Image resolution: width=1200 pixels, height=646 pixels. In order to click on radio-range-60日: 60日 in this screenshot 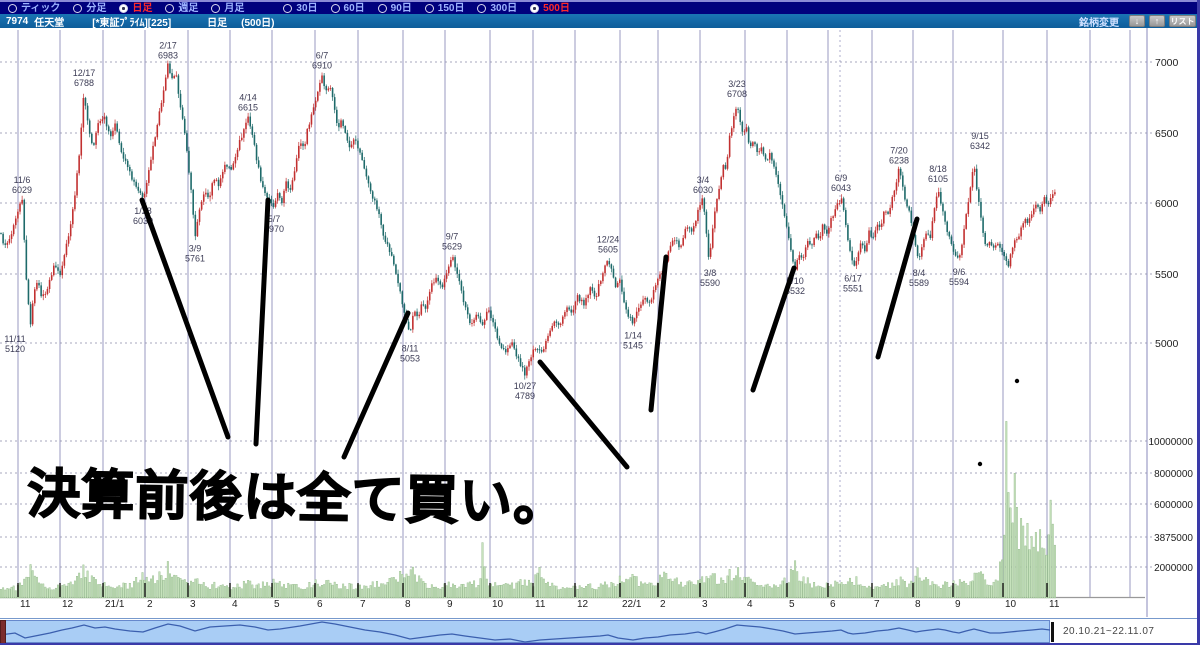, I will do `click(347, 8)`.